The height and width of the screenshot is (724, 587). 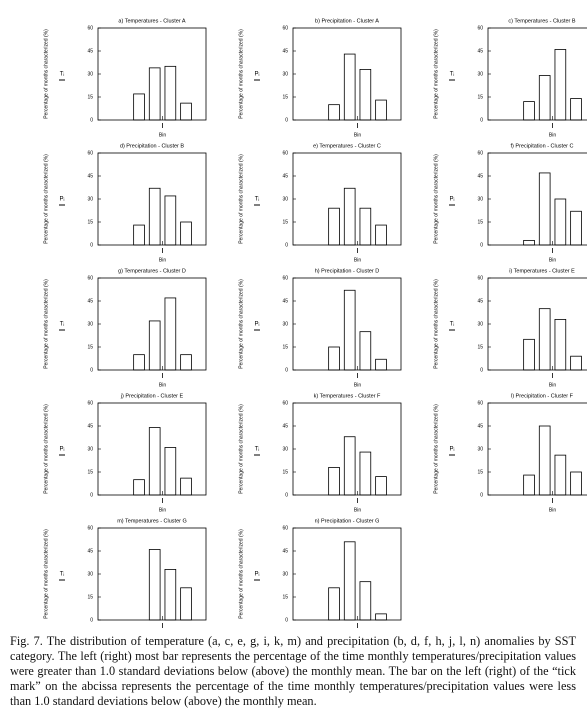 What do you see at coordinates (152, 396) in the screenshot?
I see `panel-title: j) Precipitation - Cluster E` at bounding box center [152, 396].